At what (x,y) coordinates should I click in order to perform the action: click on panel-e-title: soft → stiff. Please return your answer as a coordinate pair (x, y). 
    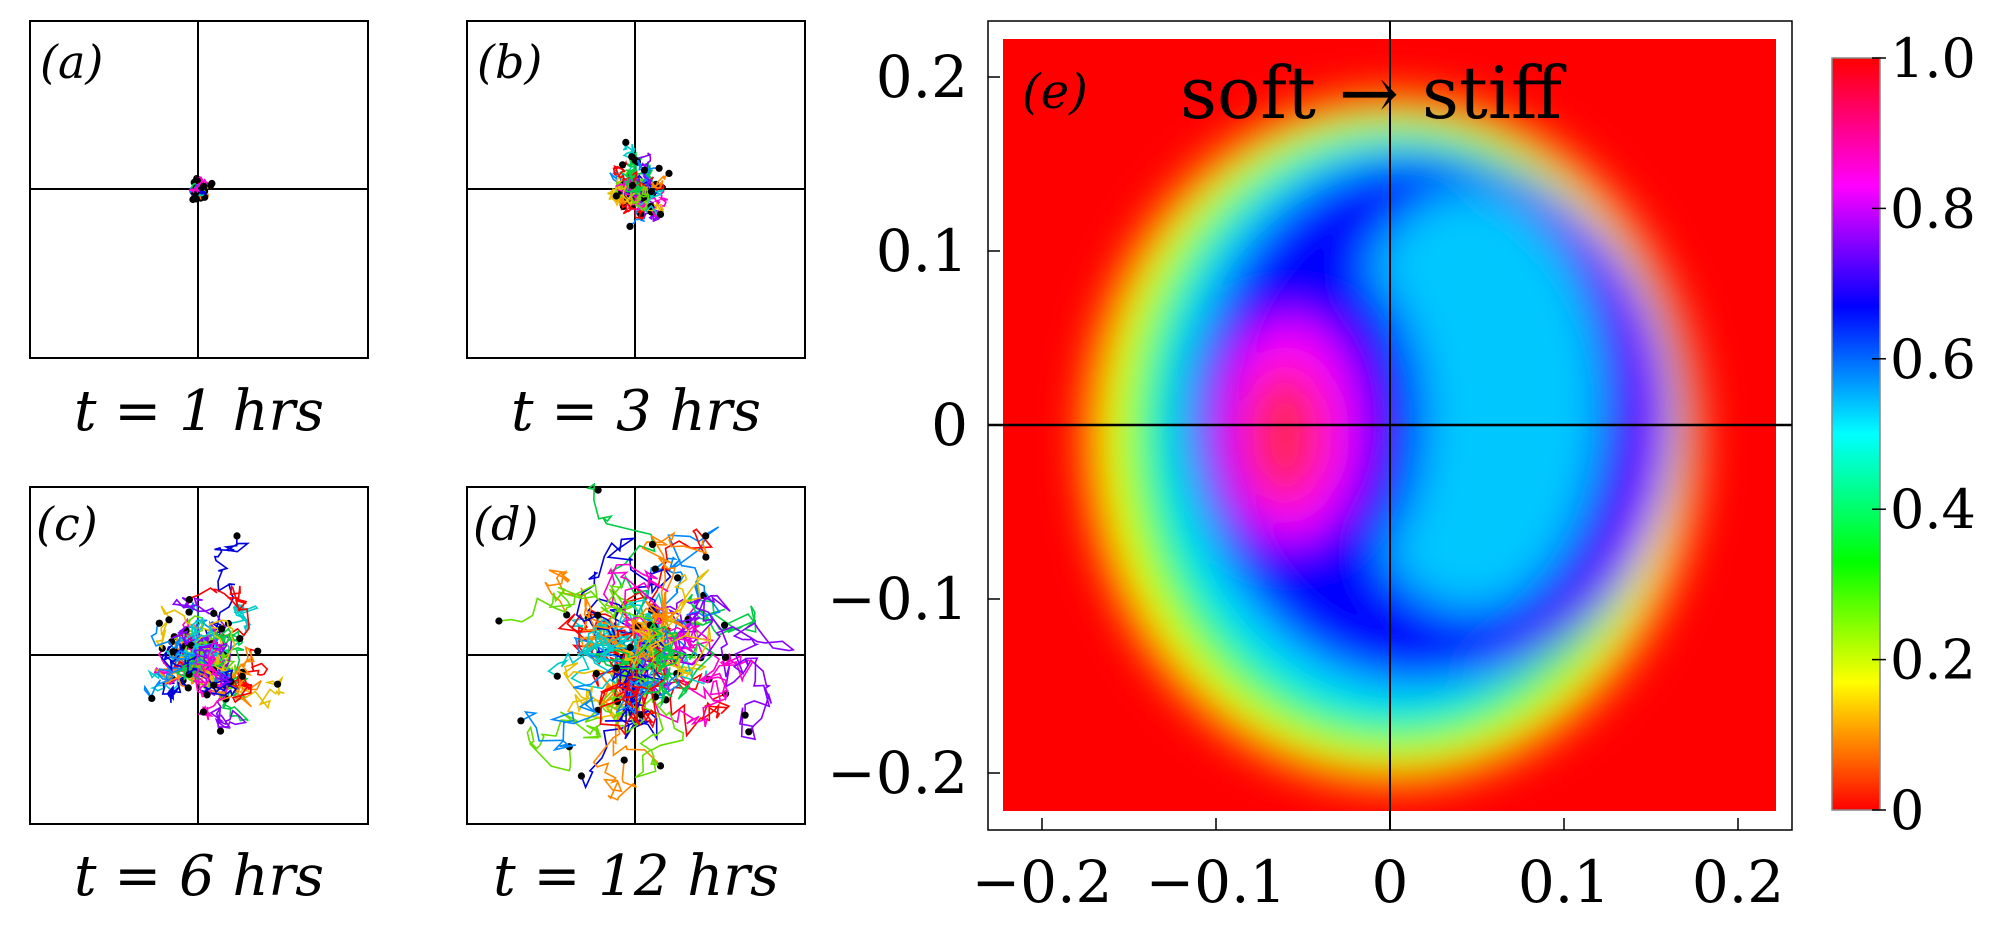
    Looking at the image, I should click on (1373, 93).